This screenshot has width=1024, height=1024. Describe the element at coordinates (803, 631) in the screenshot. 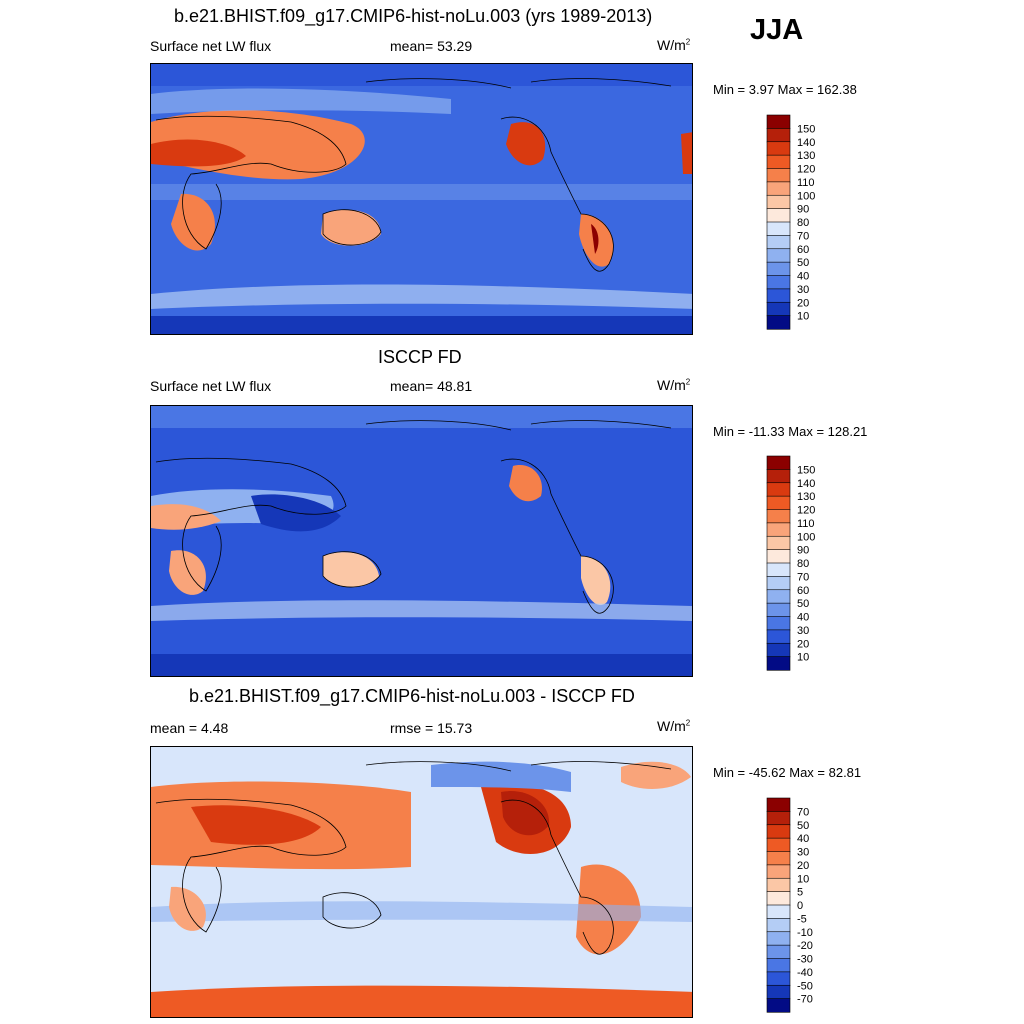

I see `colorbar-2-tick-label: 30` at that location.